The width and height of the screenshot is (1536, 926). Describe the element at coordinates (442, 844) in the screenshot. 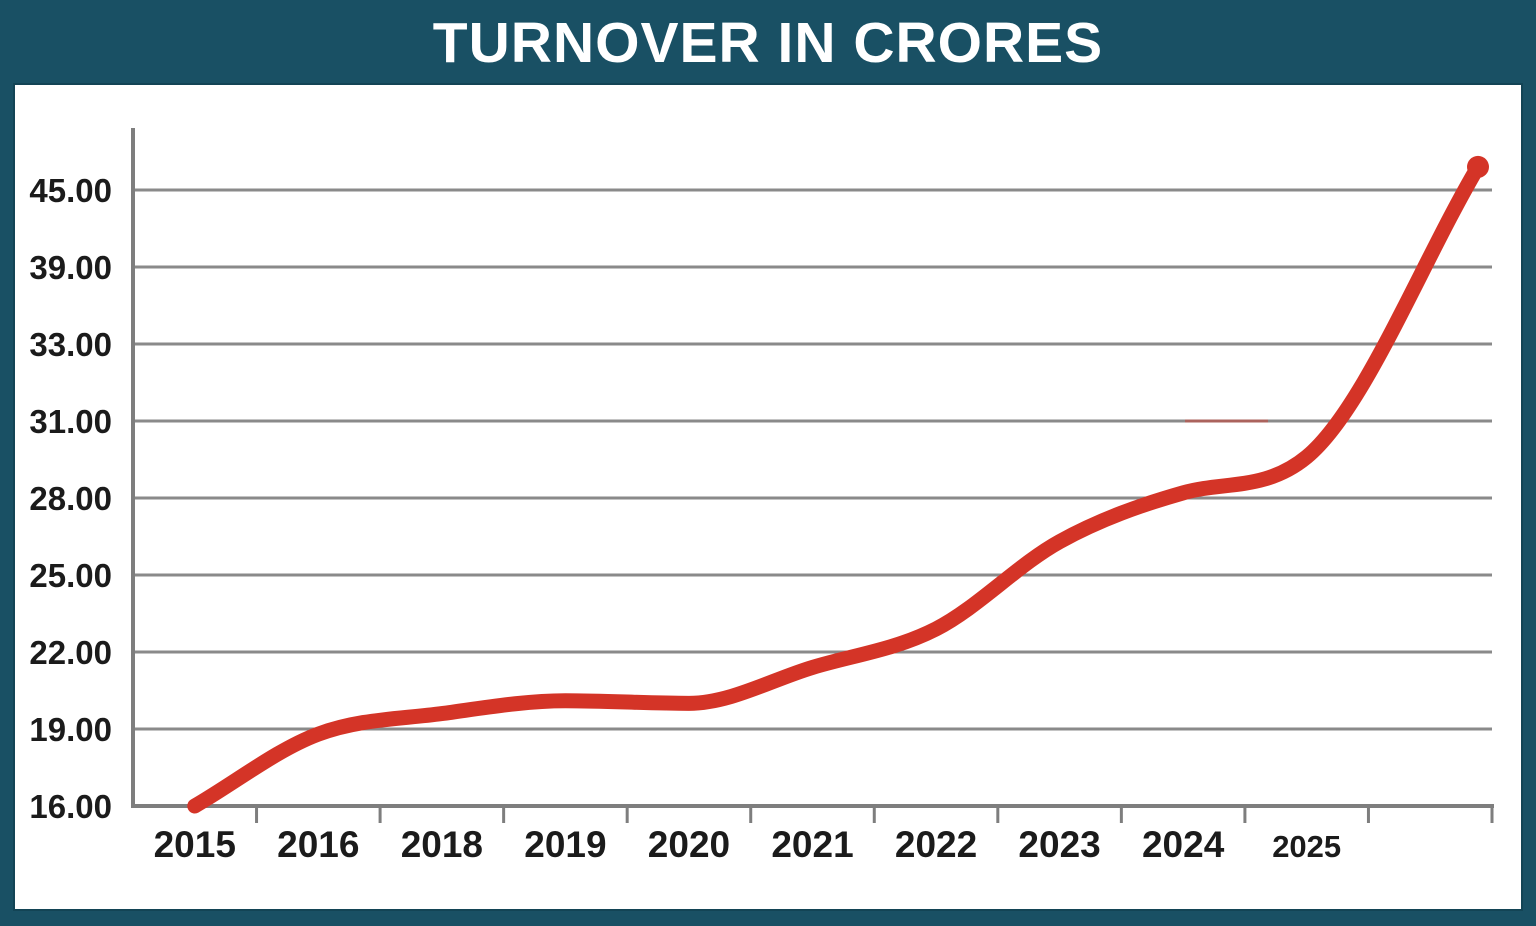

I see `x-axis-label: 2018` at that location.